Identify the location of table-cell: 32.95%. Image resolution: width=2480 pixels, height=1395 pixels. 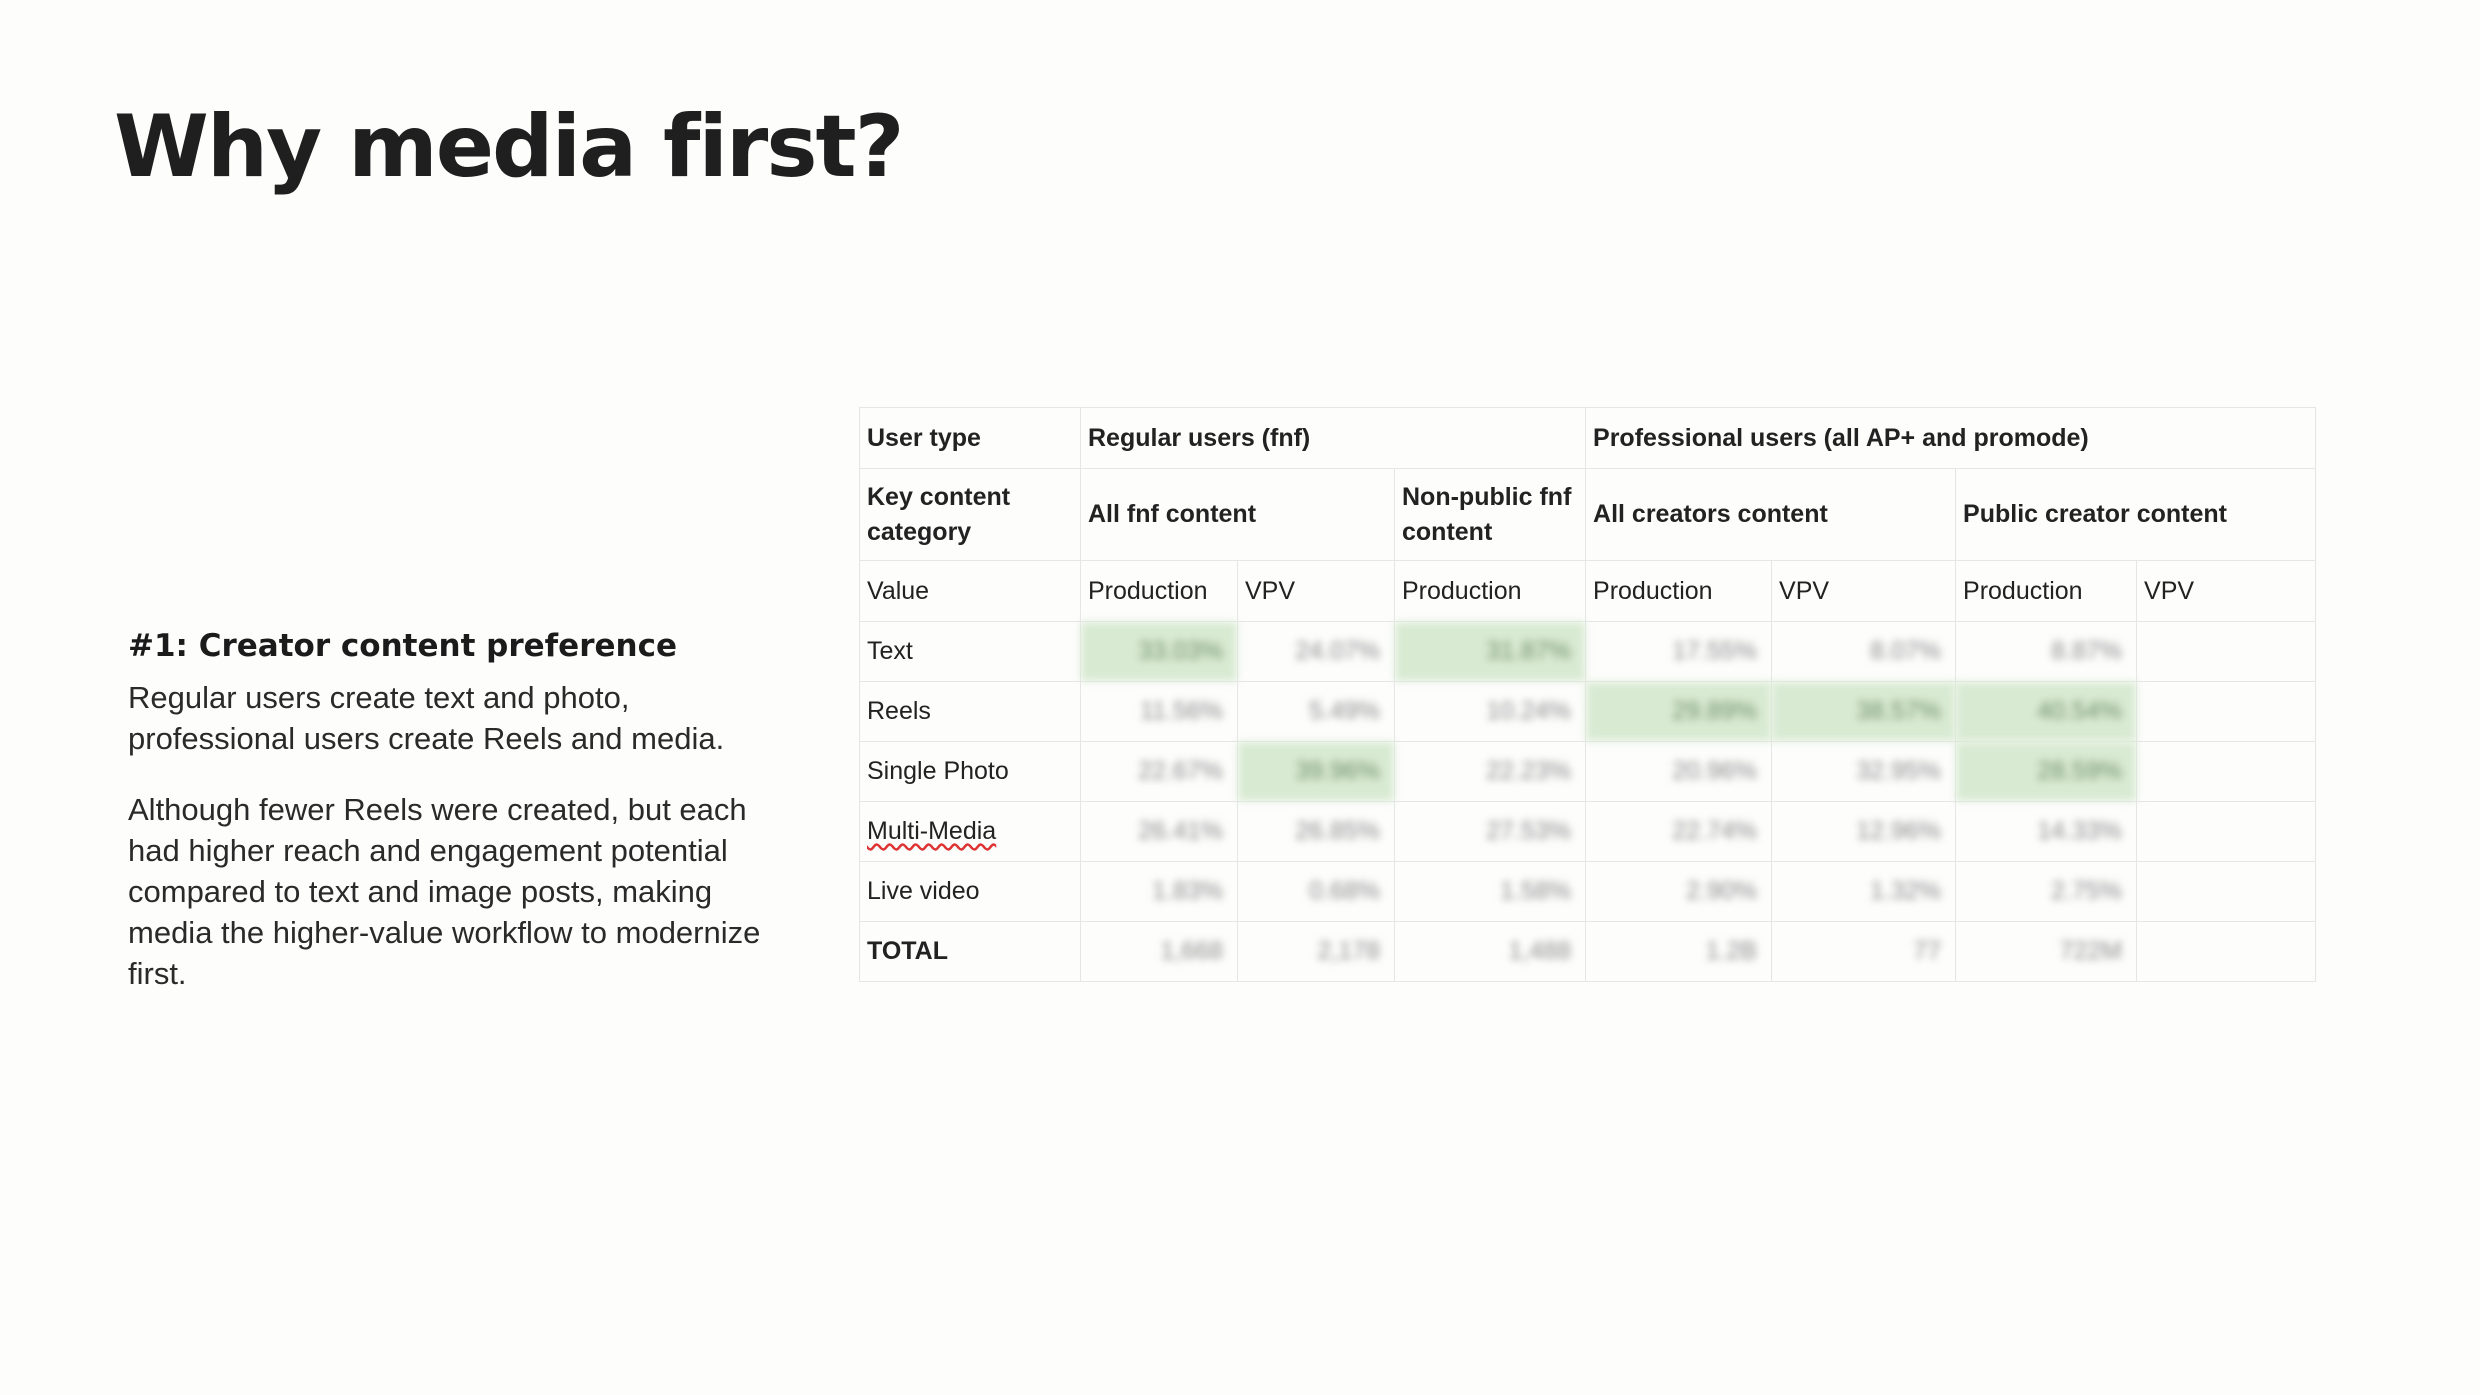
(1864, 771).